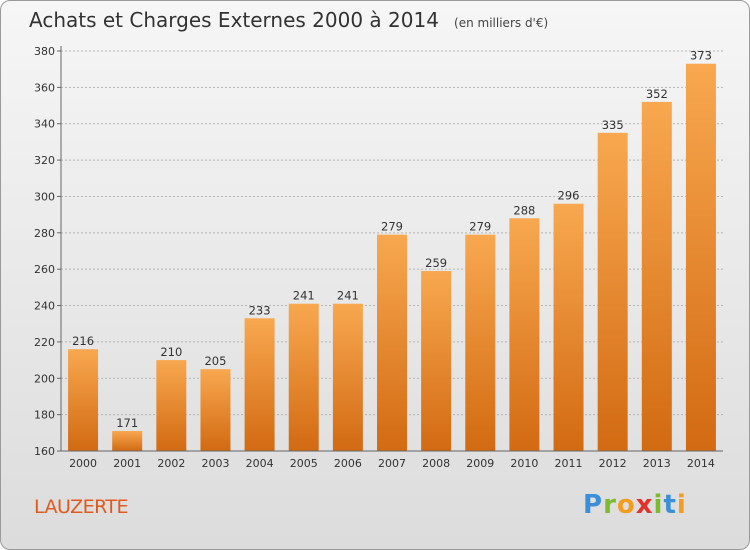 The width and height of the screenshot is (750, 550). What do you see at coordinates (480, 342) in the screenshot?
I see `bar-2009` at bounding box center [480, 342].